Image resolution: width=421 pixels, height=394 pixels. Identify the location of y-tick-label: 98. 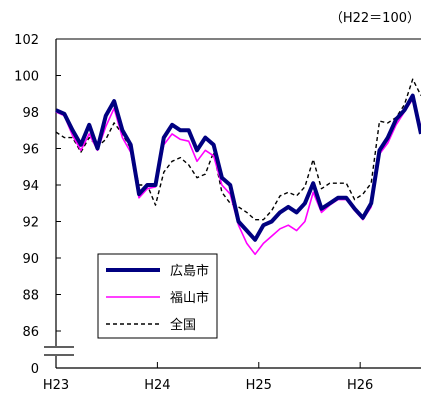
(30, 113).